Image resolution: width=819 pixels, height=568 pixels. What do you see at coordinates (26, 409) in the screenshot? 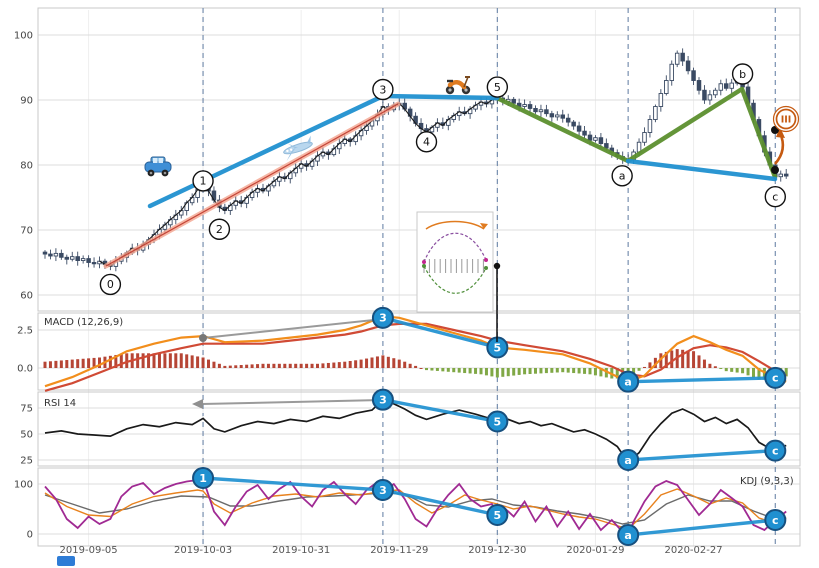
I see `svg-text: 75` at bounding box center [26, 409].